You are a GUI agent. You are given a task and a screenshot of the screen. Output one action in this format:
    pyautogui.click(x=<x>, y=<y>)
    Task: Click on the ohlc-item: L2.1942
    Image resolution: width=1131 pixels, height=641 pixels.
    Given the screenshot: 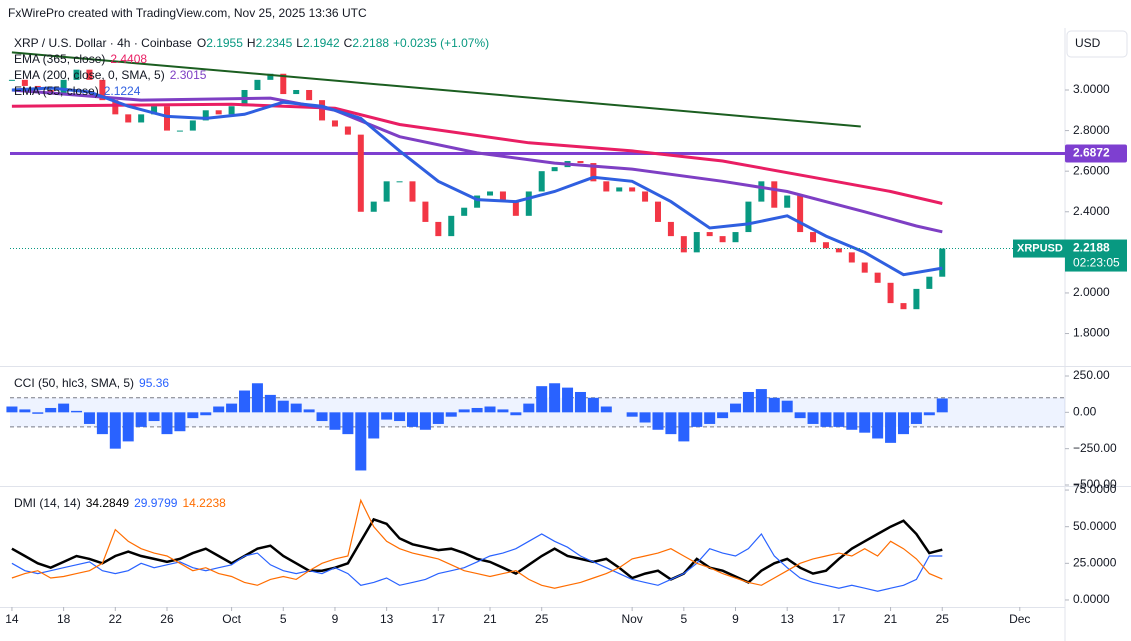 What is the action you would take?
    pyautogui.click(x=317, y=43)
    